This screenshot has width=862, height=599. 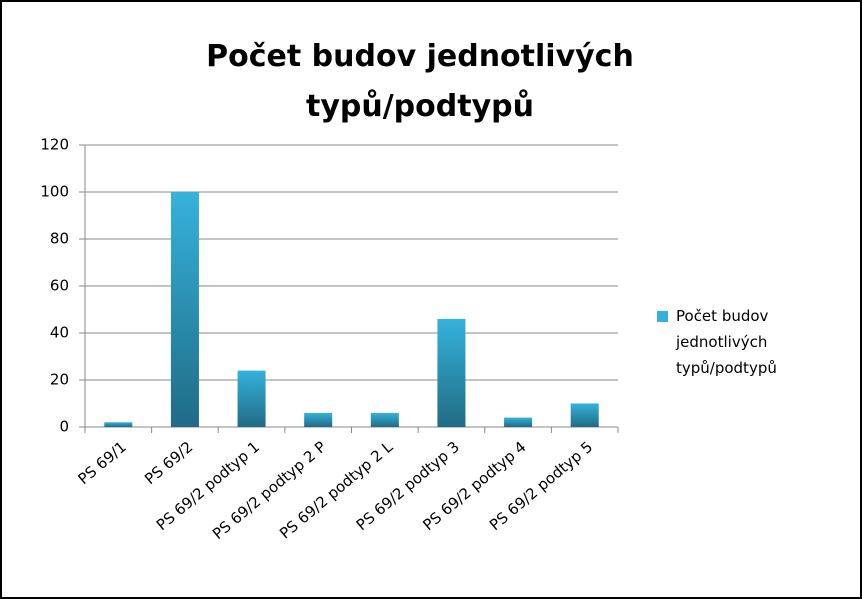 What do you see at coordinates (54, 192) in the screenshot?
I see `y-tick-label: 100` at bounding box center [54, 192].